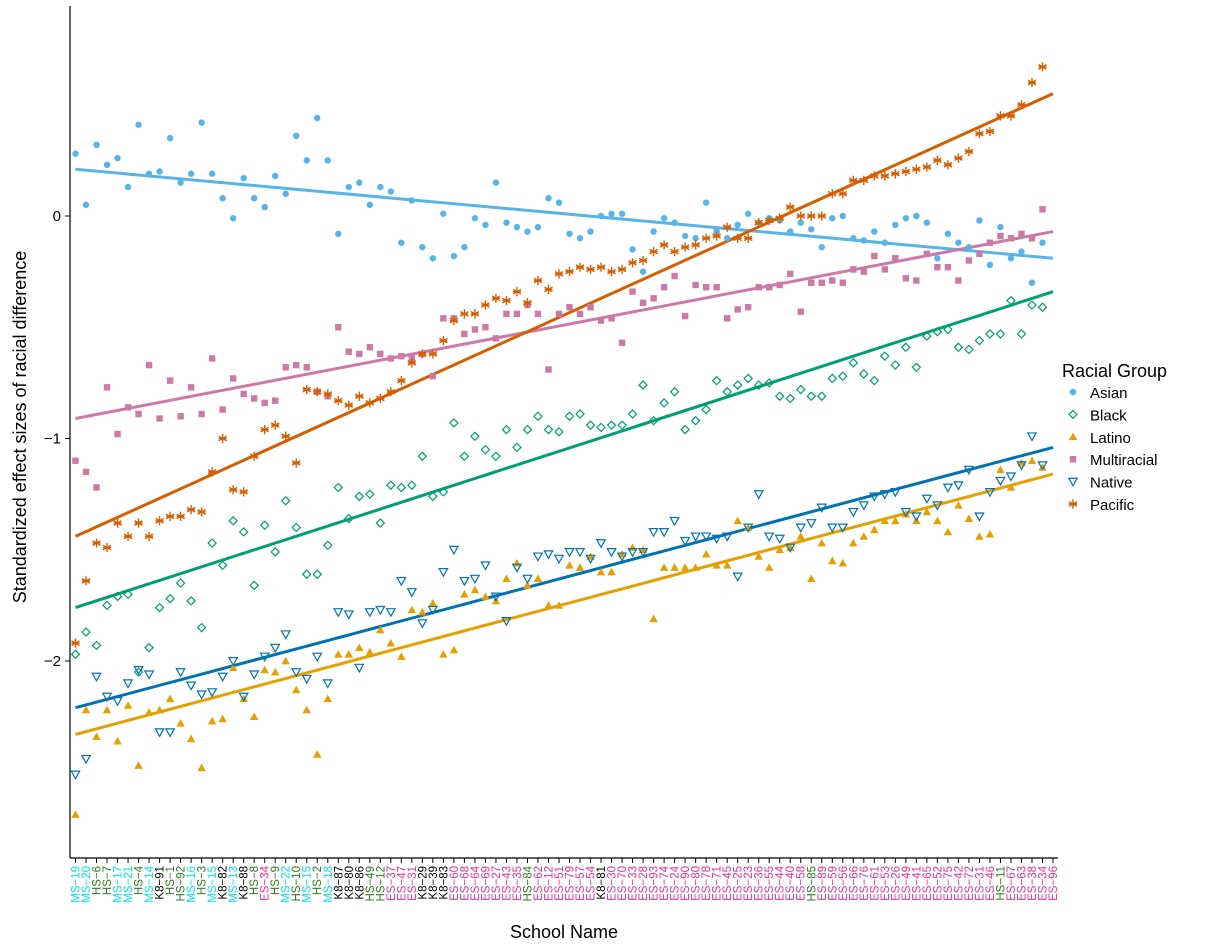  What do you see at coordinates (1073, 504) in the screenshot?
I see `legend-key-pacific` at bounding box center [1073, 504].